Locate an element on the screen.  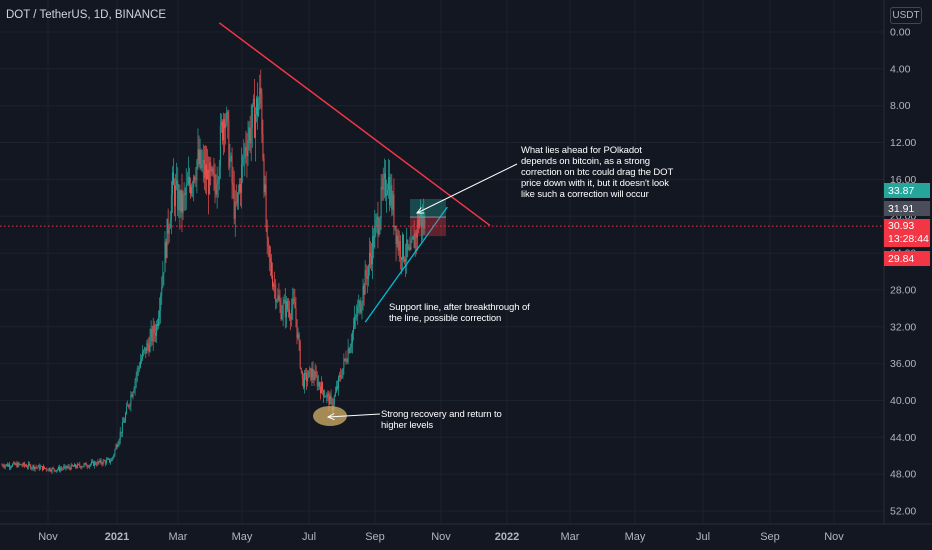
arrow-bitcoin-note is located at coordinates (466, 188).